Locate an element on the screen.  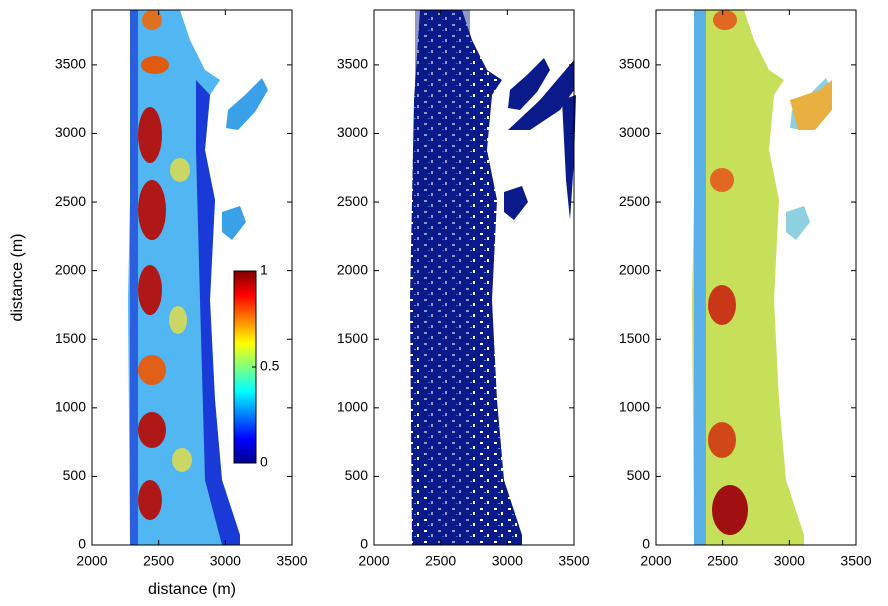
colorbar-tick-label: 1 is located at coordinates (264, 270).